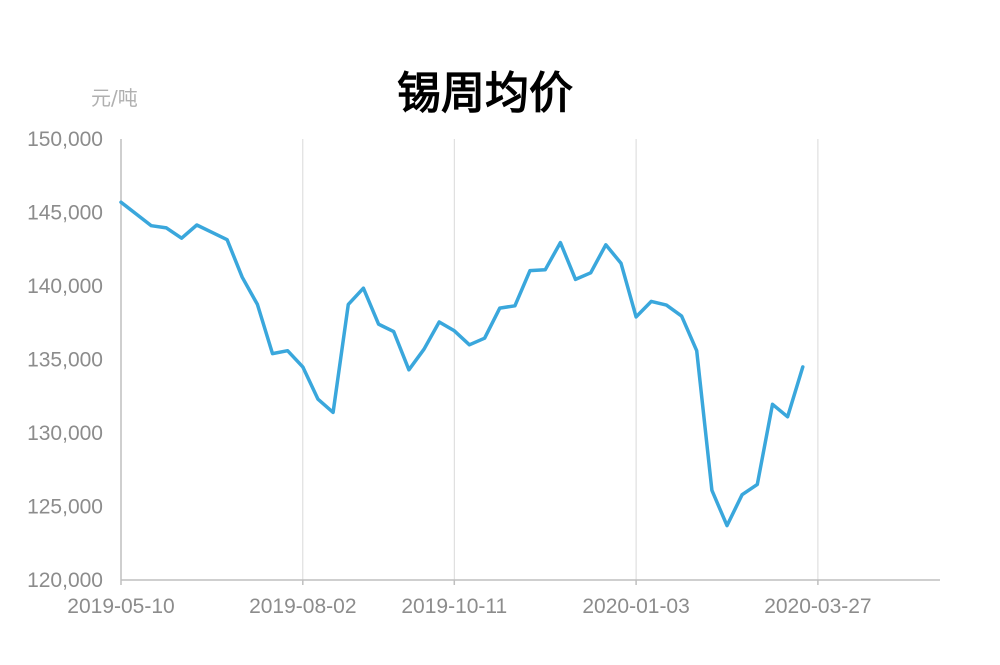 The image size is (1000, 665). Describe the element at coordinates (817, 606) in the screenshot. I see `x-tick-label: 2020-03-27` at that location.